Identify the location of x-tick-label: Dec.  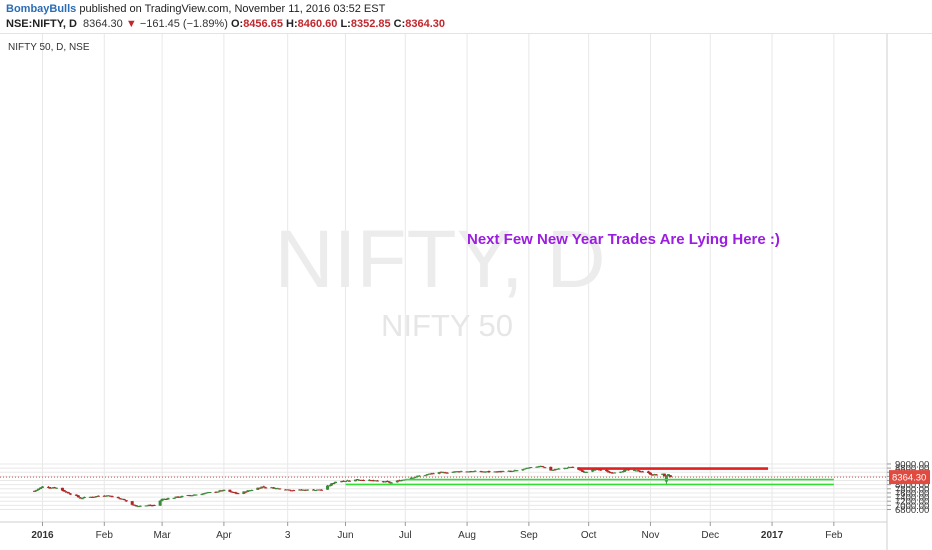
(710, 535).